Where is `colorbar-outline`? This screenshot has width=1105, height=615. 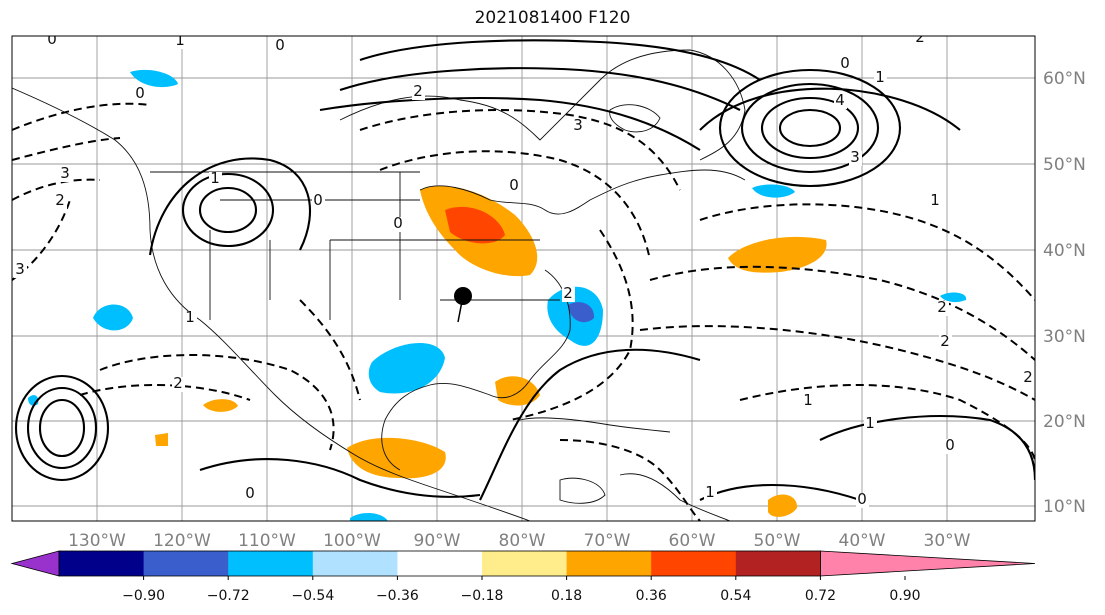 colorbar-outline is located at coordinates (439, 563).